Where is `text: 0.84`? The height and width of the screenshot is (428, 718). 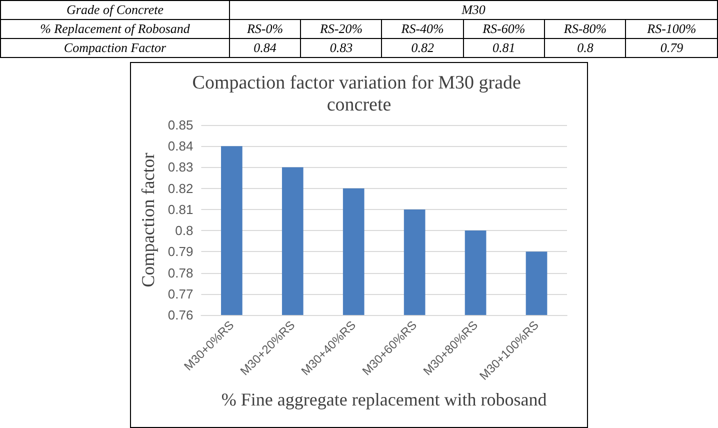 text: 0.84 is located at coordinates (265, 48).